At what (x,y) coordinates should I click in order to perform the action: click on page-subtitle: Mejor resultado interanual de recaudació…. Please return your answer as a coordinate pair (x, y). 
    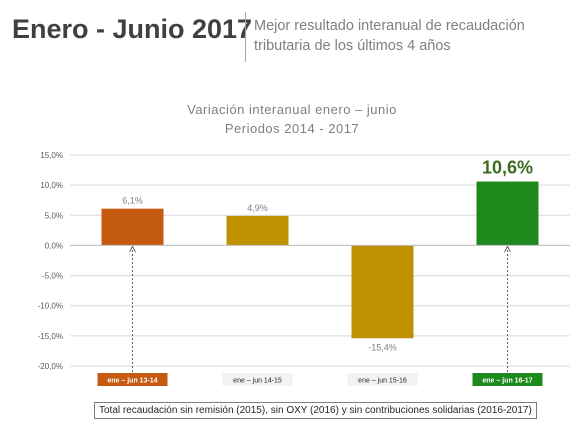
    Looking at the image, I should click on (389, 36).